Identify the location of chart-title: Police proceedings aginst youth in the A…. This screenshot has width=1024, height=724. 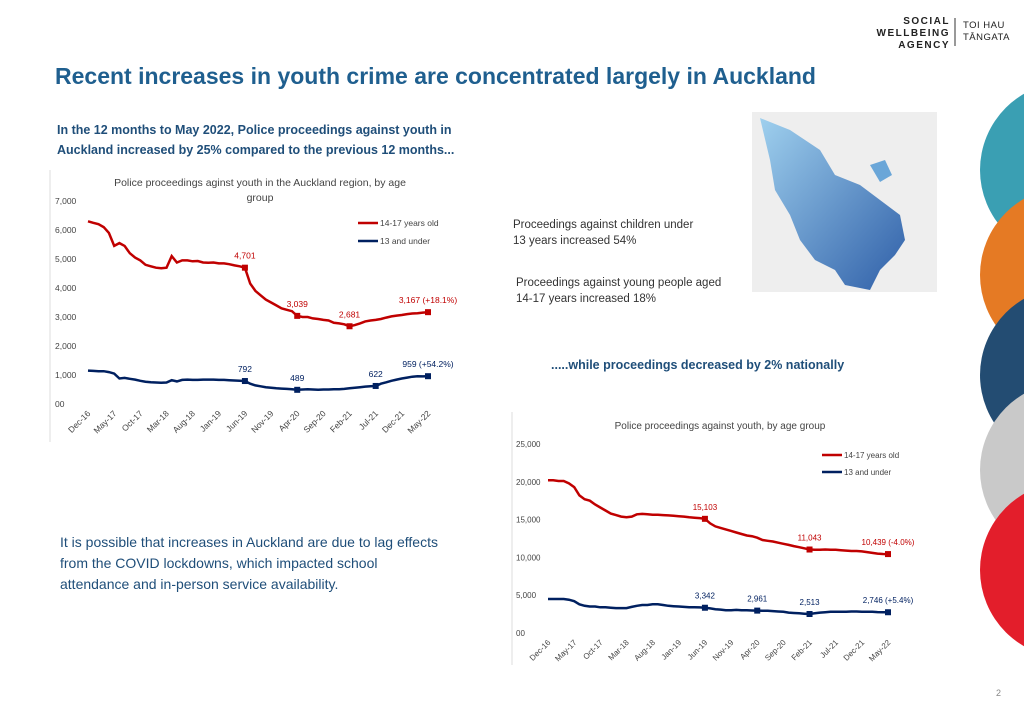
(260, 190).